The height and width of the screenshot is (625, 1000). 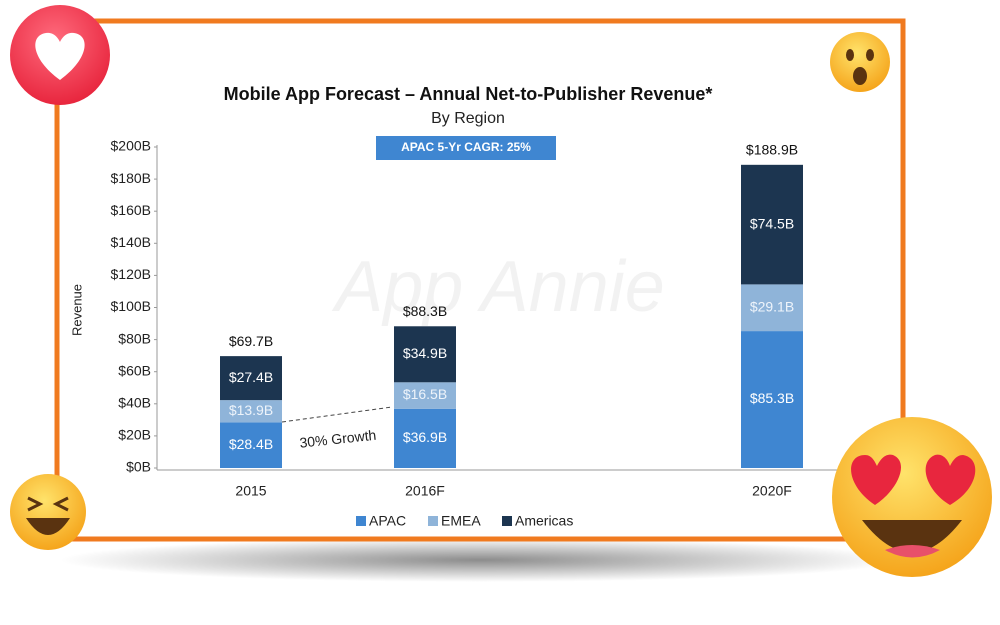 What do you see at coordinates (498, 287) in the screenshot?
I see `watermark: App Annie` at bounding box center [498, 287].